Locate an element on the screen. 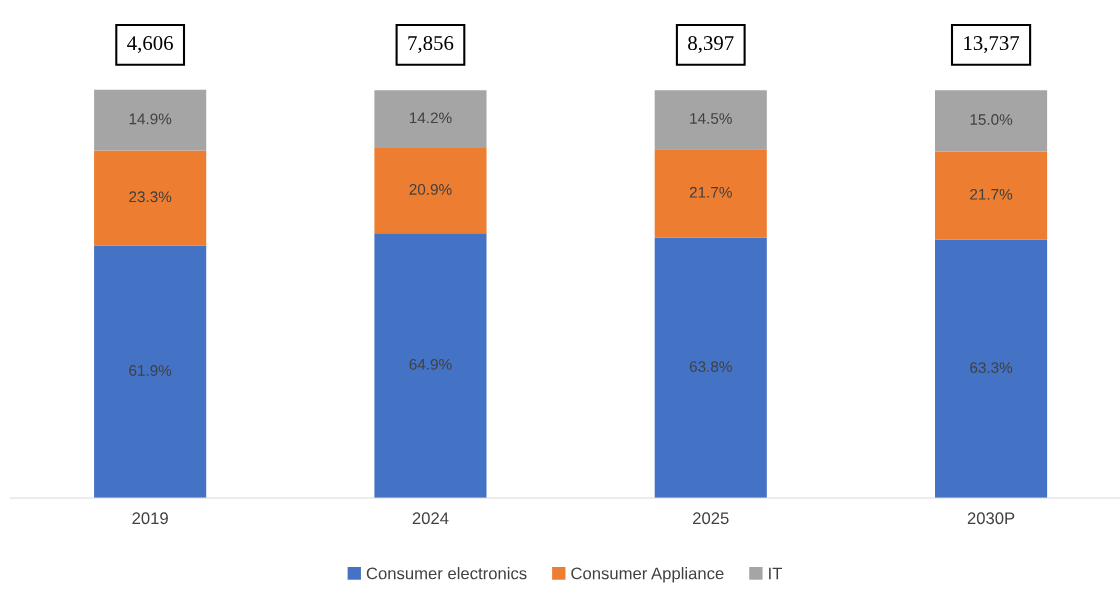 The width and height of the screenshot is (1120, 593). x-tick-label: 2019 is located at coordinates (150, 518).